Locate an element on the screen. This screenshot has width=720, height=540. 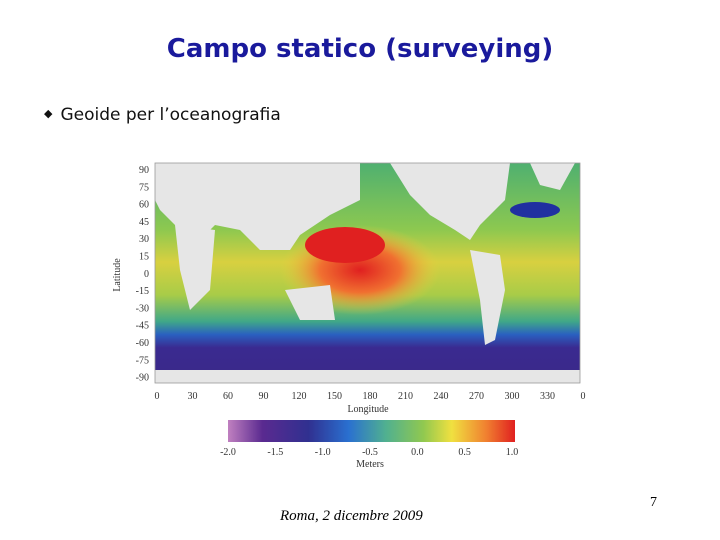
x-axis-label: Longitude is located at coordinates (368, 409).